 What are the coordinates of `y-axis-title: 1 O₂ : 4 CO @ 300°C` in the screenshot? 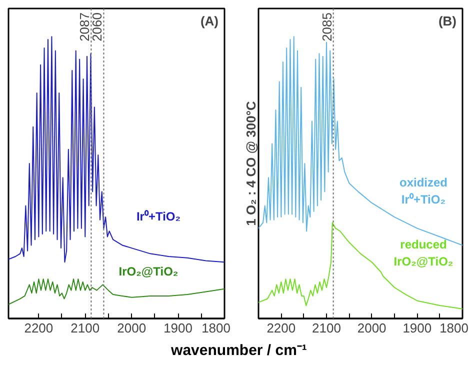 It's located at (251, 163).